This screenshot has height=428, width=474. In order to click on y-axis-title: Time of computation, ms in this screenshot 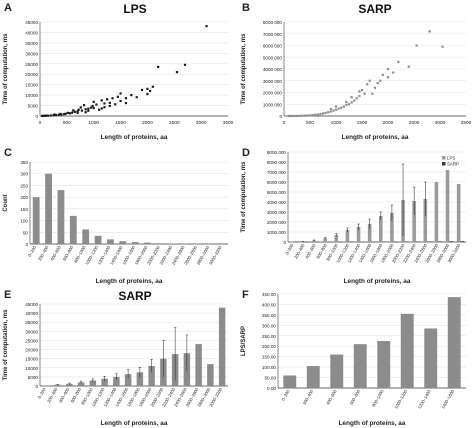, I will do `click(6, 345)`.